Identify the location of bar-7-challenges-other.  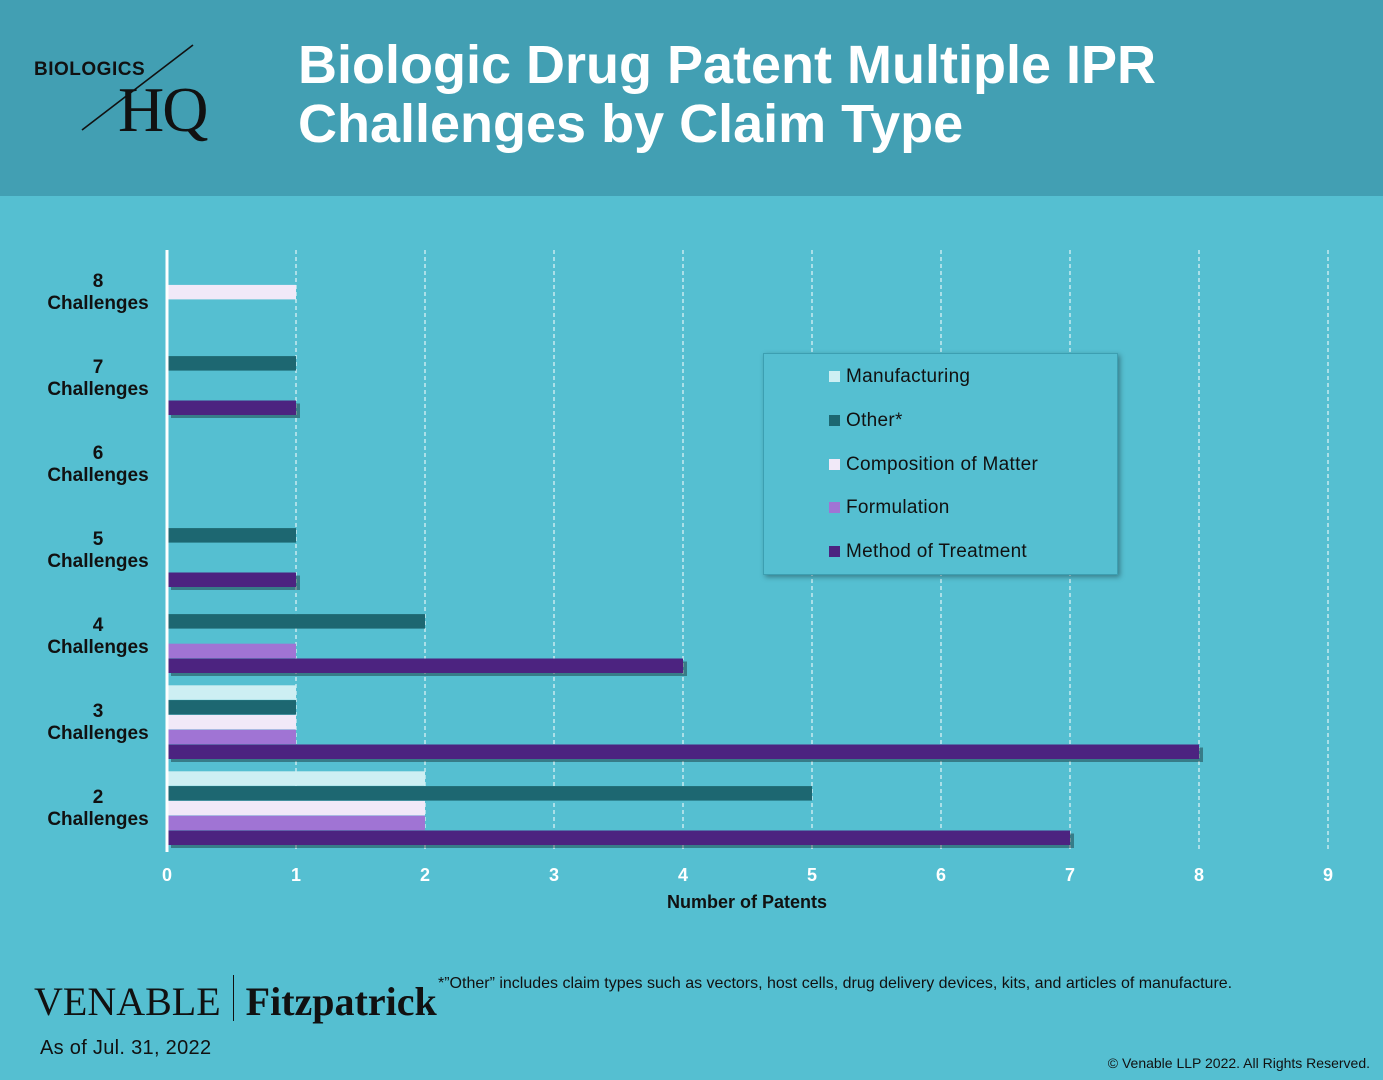
(231, 363).